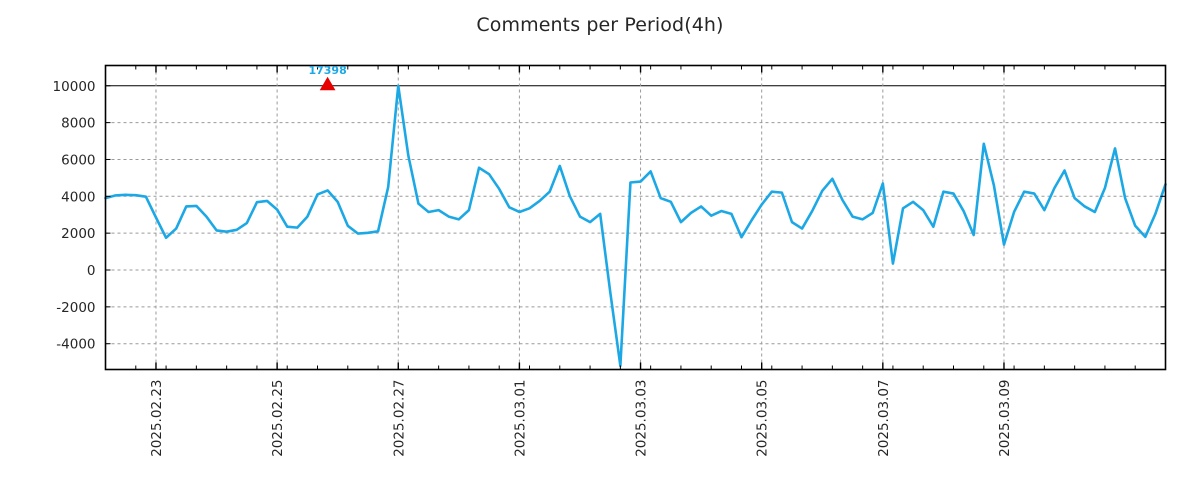 The width and height of the screenshot is (1200, 500). What do you see at coordinates (642, 418) in the screenshot?
I see `x-axis-tick-label: 2025.03.03` at bounding box center [642, 418].